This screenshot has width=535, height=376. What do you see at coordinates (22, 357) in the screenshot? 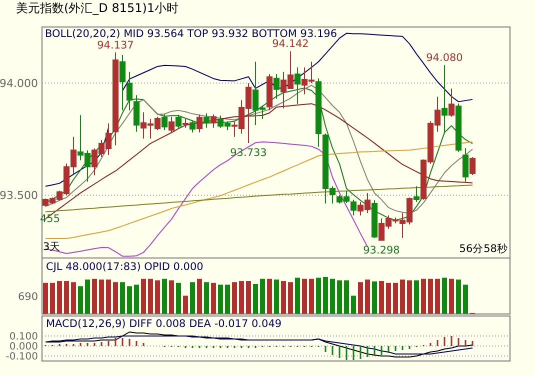
I see `y-tick-label: -0.100` at bounding box center [22, 357].